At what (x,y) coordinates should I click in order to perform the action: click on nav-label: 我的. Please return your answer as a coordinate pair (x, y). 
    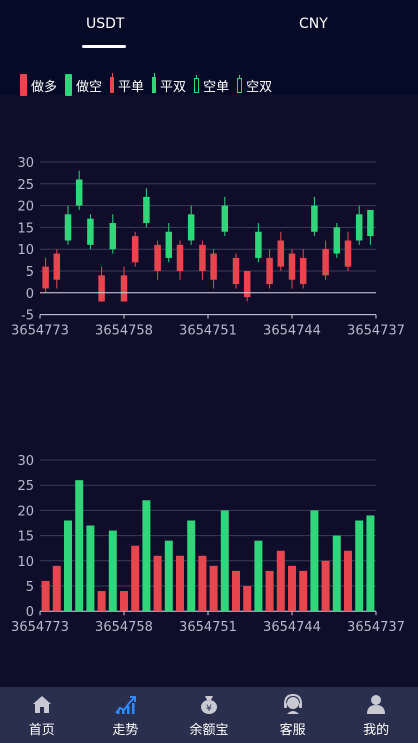
    Looking at the image, I should click on (376, 730).